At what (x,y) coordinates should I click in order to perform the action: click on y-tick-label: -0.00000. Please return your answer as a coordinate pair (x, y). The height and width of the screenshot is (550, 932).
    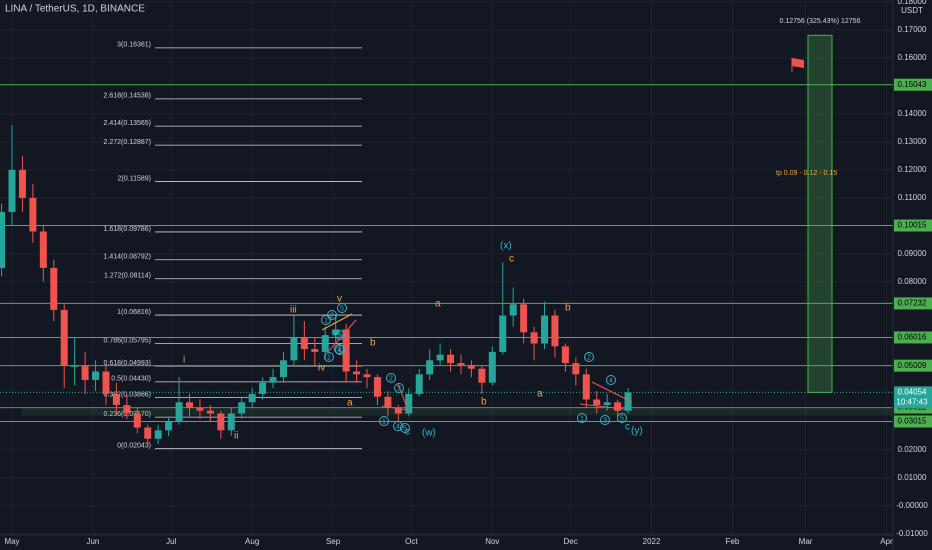
    Looking at the image, I should click on (912, 505).